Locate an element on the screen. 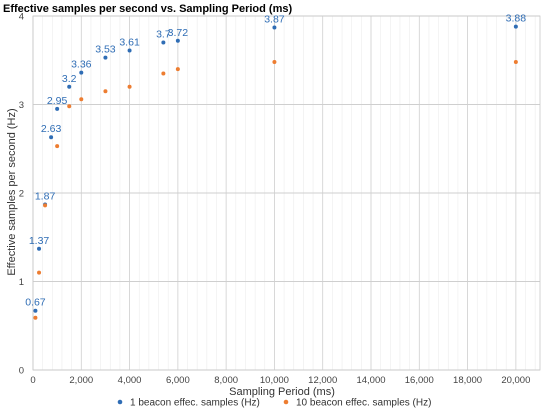  x-tick-label: 20,000 is located at coordinates (515, 380).